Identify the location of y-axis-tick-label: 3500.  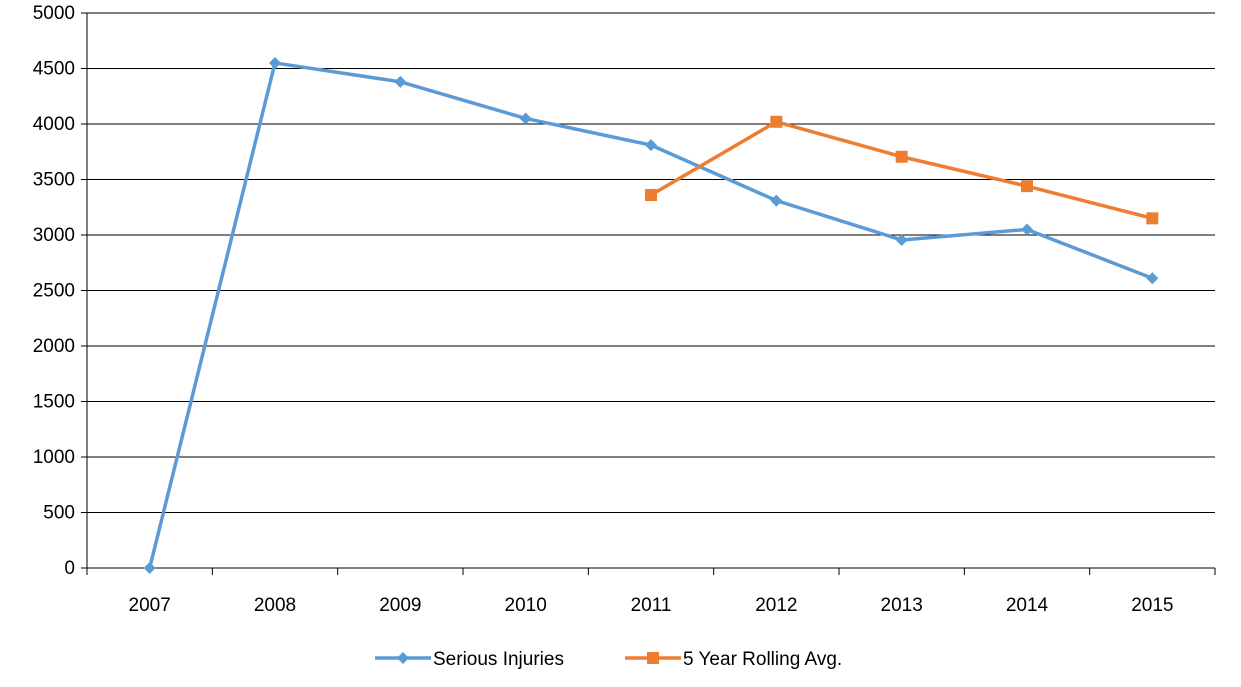
(54, 180).